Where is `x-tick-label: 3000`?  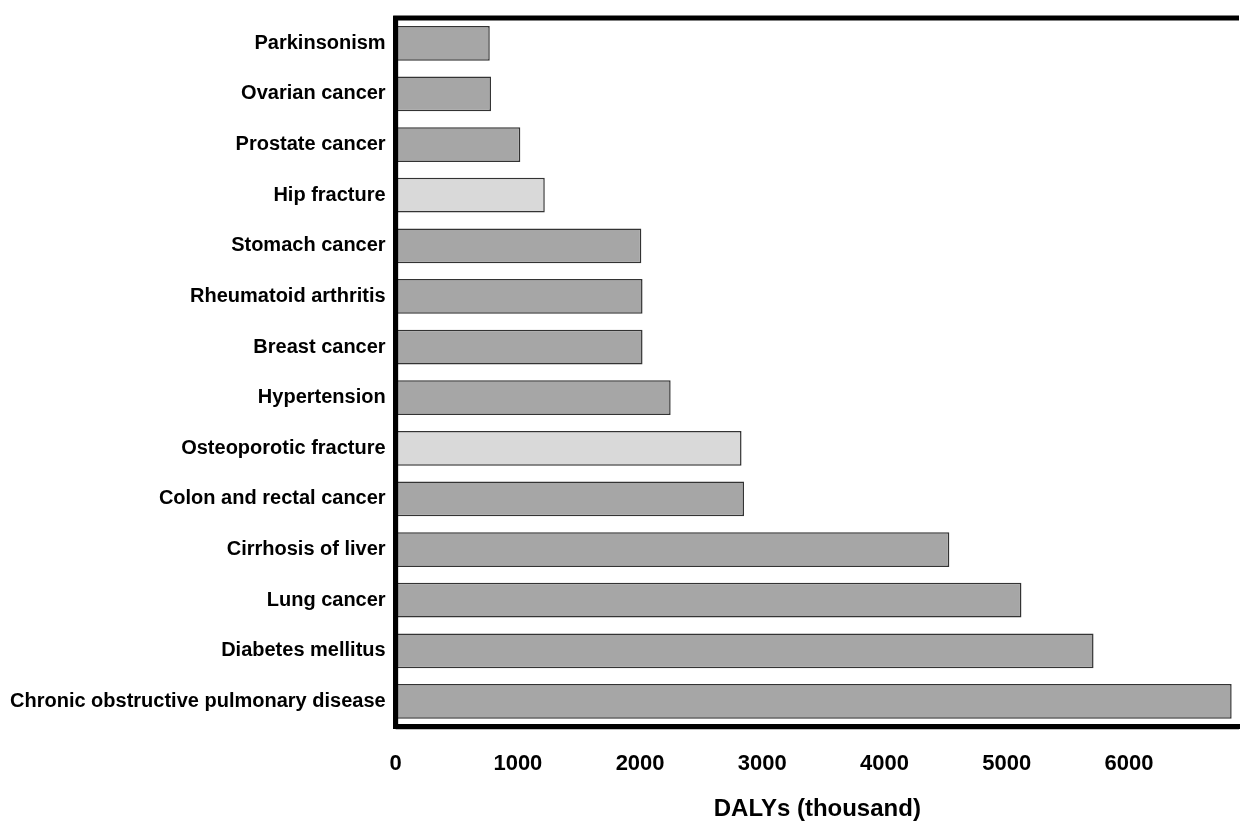 x-tick-label: 3000 is located at coordinates (762, 763).